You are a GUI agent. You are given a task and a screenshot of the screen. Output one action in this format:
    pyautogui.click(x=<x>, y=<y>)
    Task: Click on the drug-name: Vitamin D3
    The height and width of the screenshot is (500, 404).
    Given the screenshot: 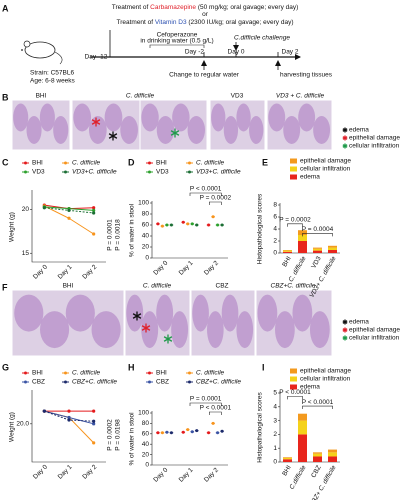 What is the action you would take?
    pyautogui.click(x=171, y=22)
    